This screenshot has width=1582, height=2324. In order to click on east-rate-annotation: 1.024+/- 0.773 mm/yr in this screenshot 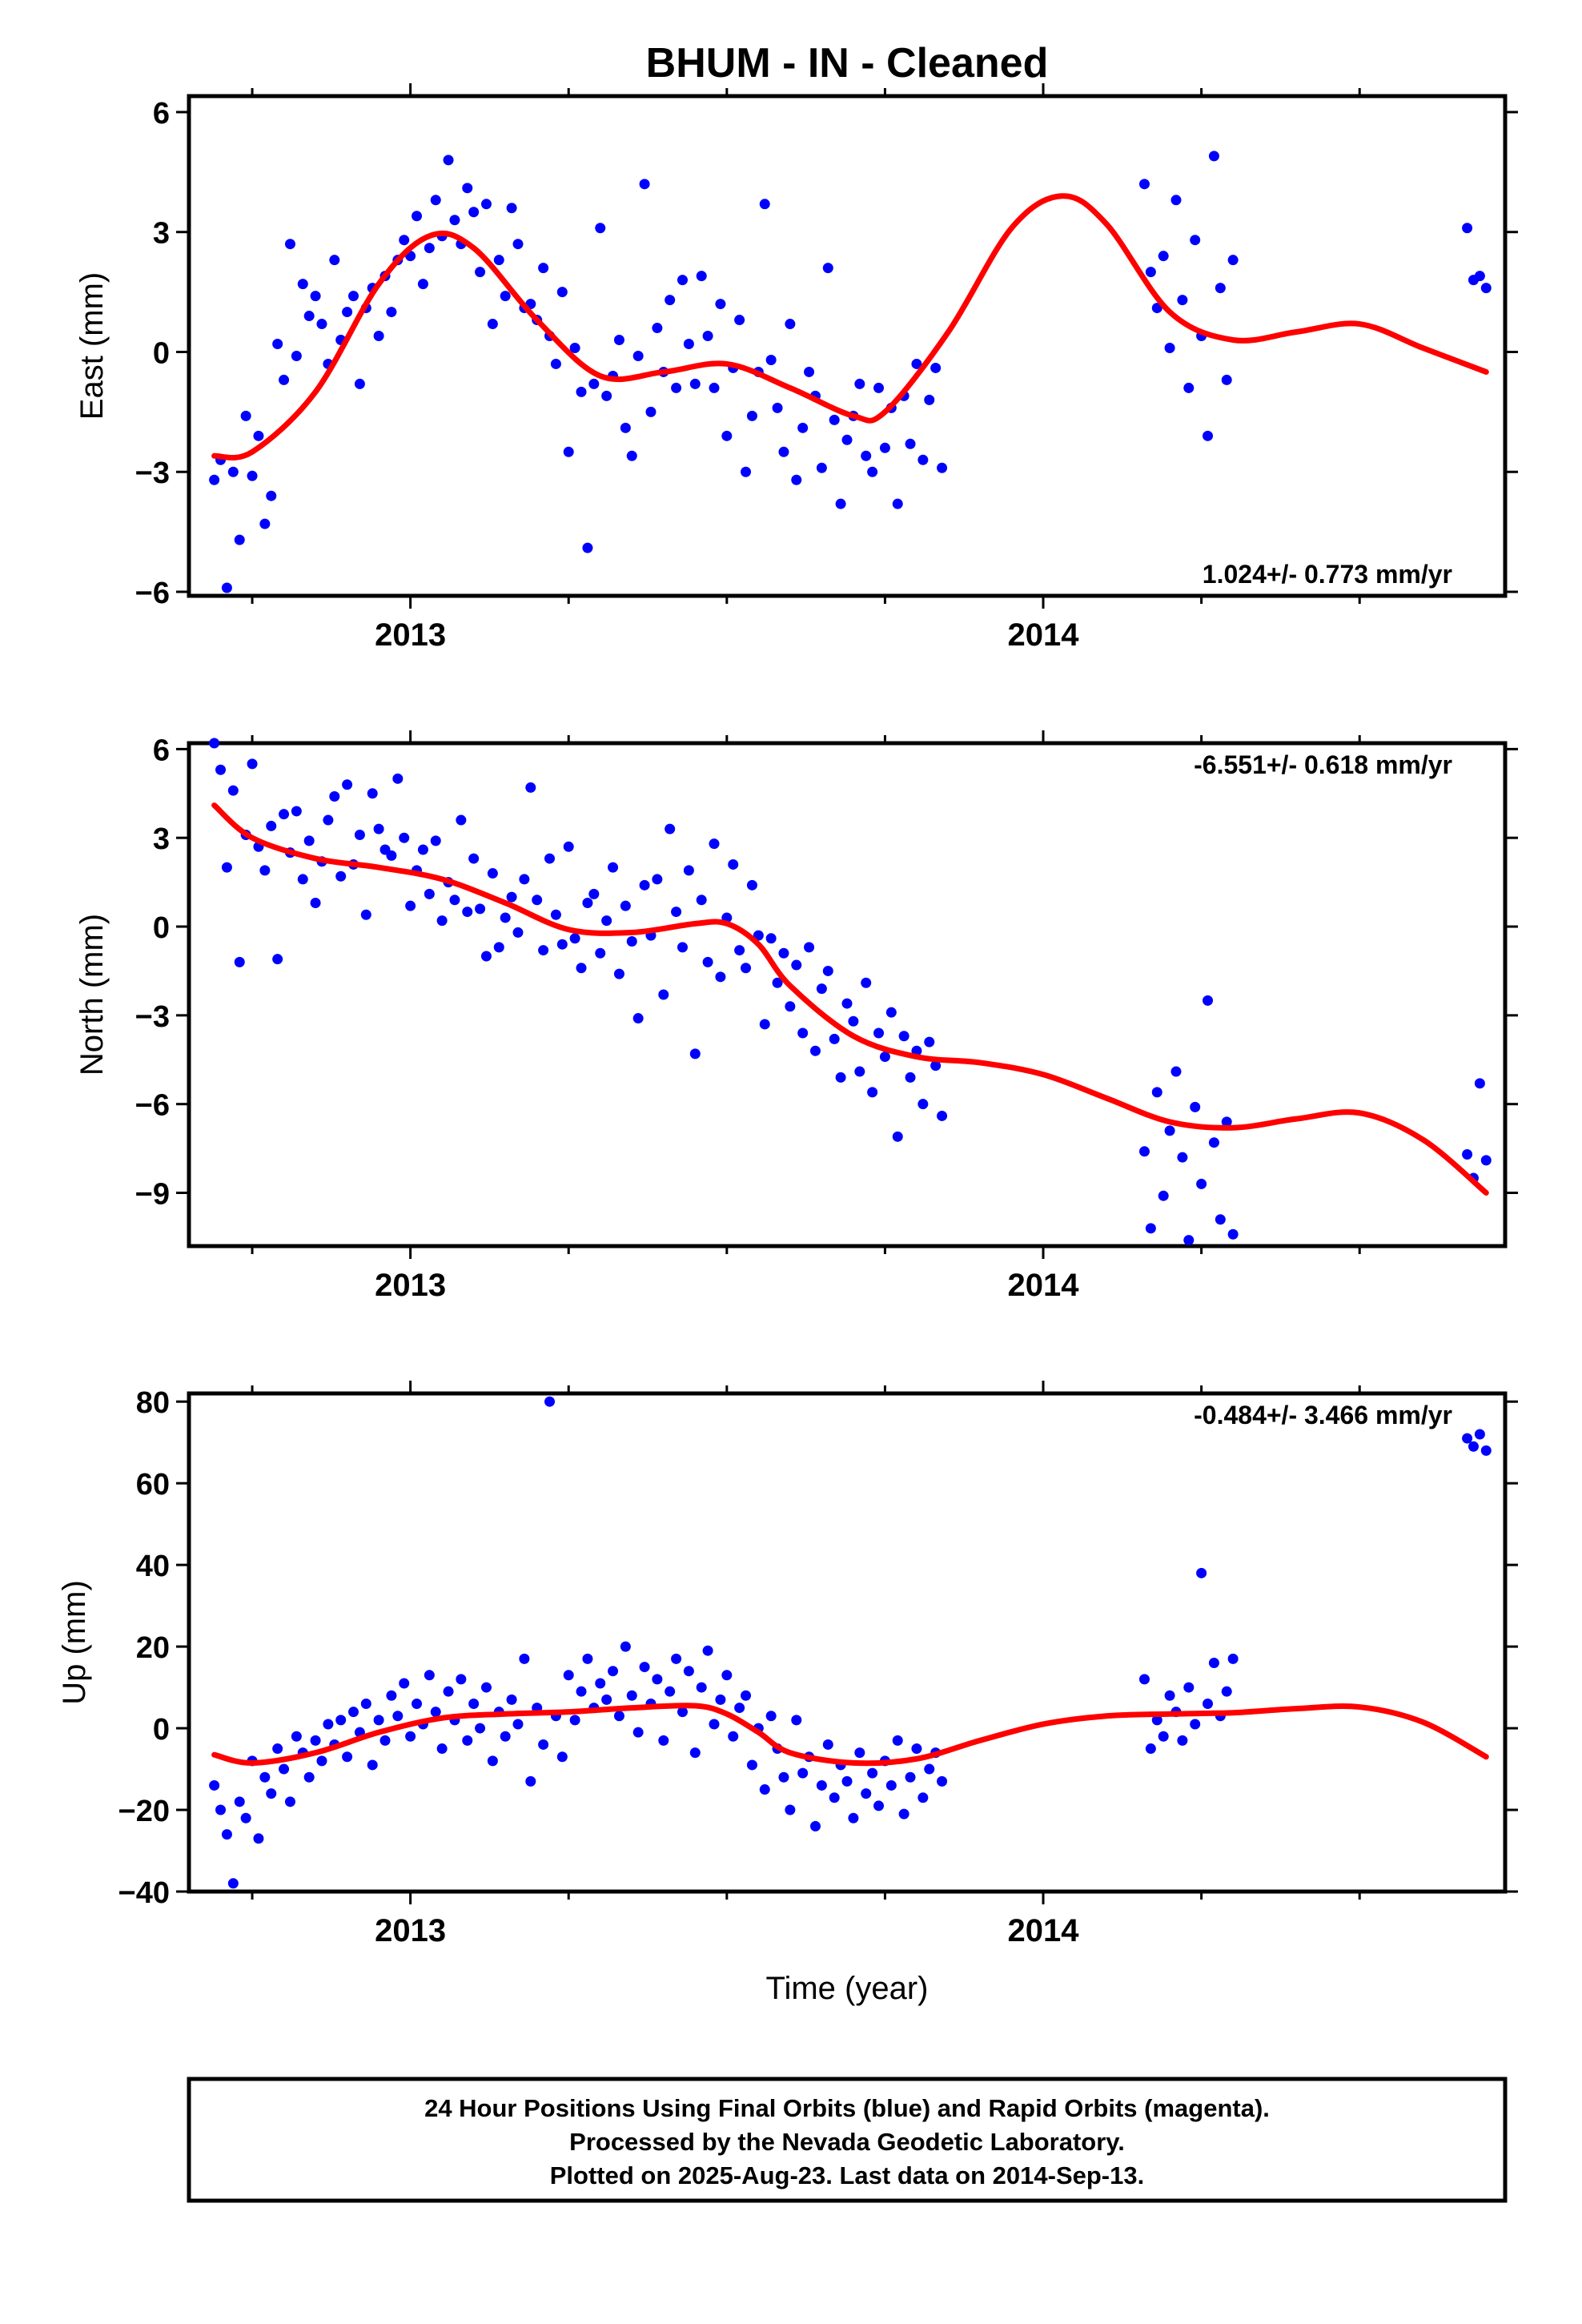, I will do `click(1328, 574)`.